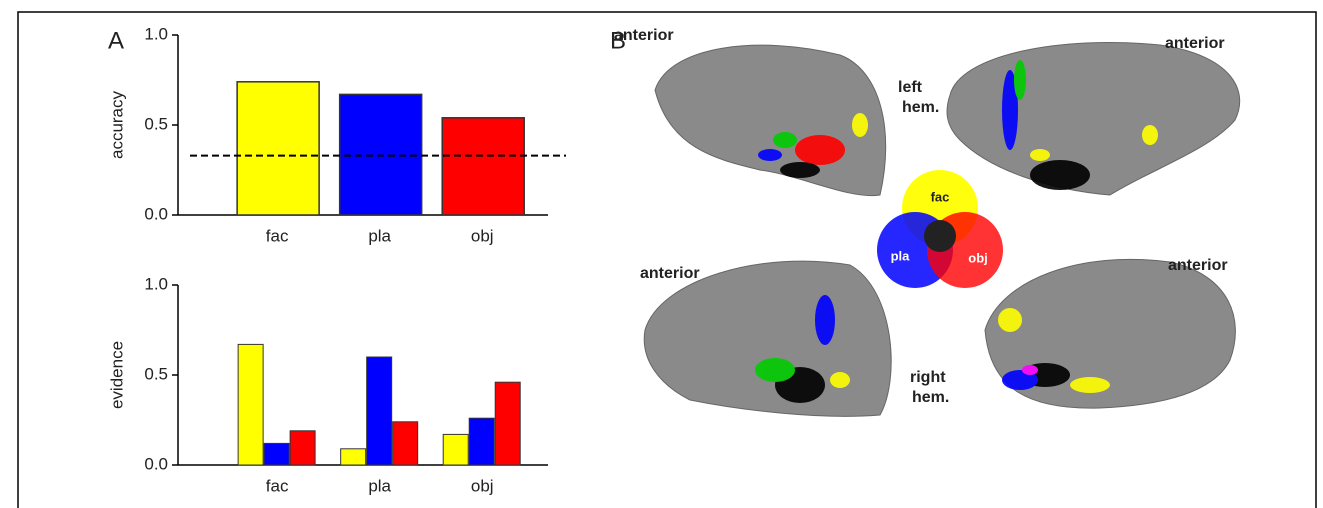  I want to click on venn, so click(940, 229).